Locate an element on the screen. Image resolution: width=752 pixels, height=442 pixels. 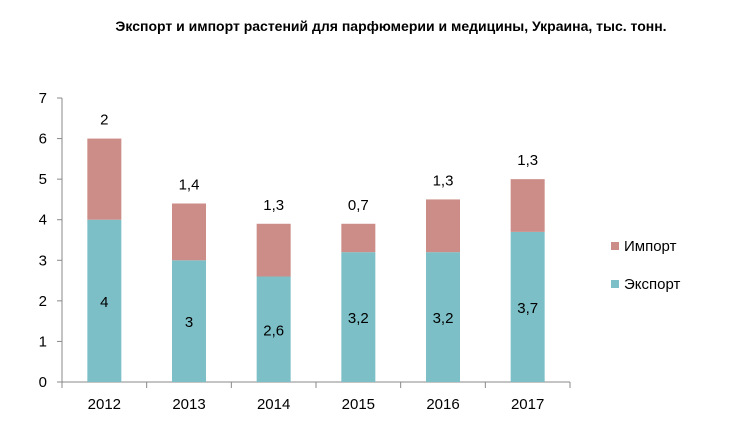
bar-import-2016 is located at coordinates (443, 226).